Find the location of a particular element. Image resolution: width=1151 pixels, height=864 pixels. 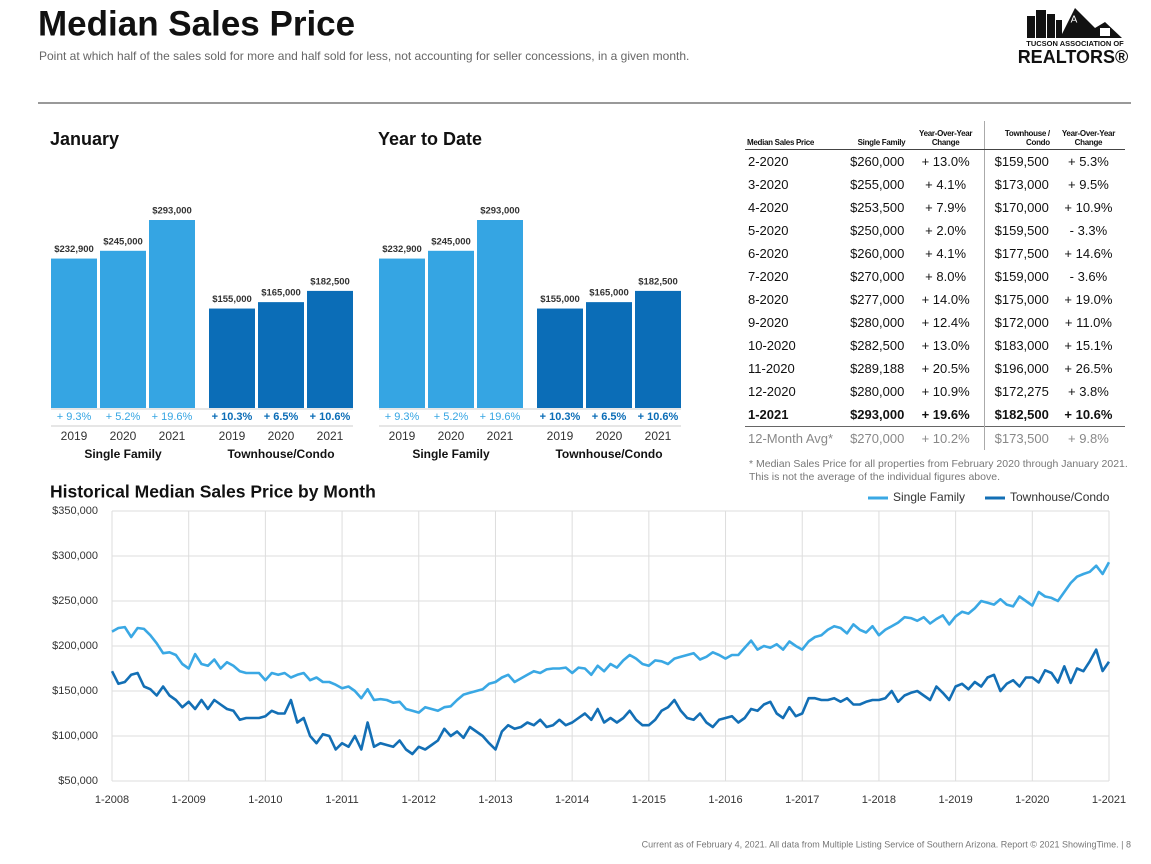

table-cell: + 14.0% is located at coordinates (945, 299).